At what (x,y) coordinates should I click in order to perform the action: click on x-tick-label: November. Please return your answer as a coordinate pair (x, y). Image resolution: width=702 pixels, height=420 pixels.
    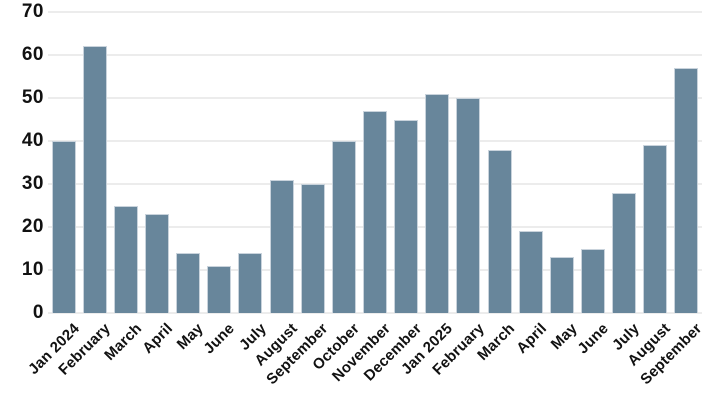
    Looking at the image, I should click on (361, 353).